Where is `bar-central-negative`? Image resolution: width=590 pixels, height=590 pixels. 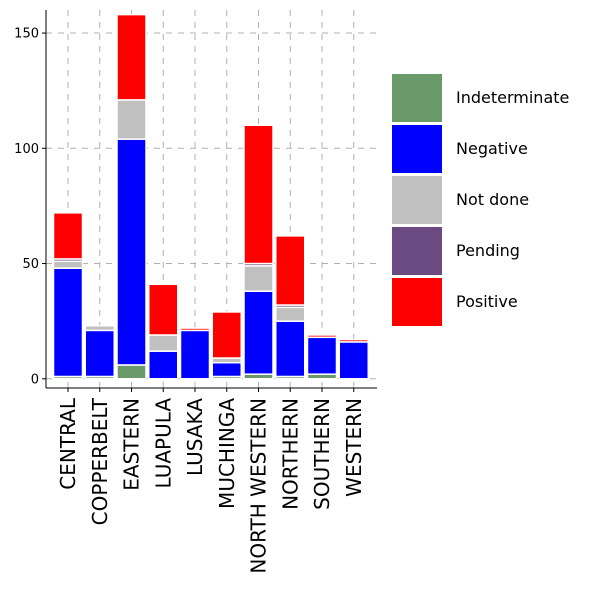
bar-central-negative is located at coordinates (68, 322).